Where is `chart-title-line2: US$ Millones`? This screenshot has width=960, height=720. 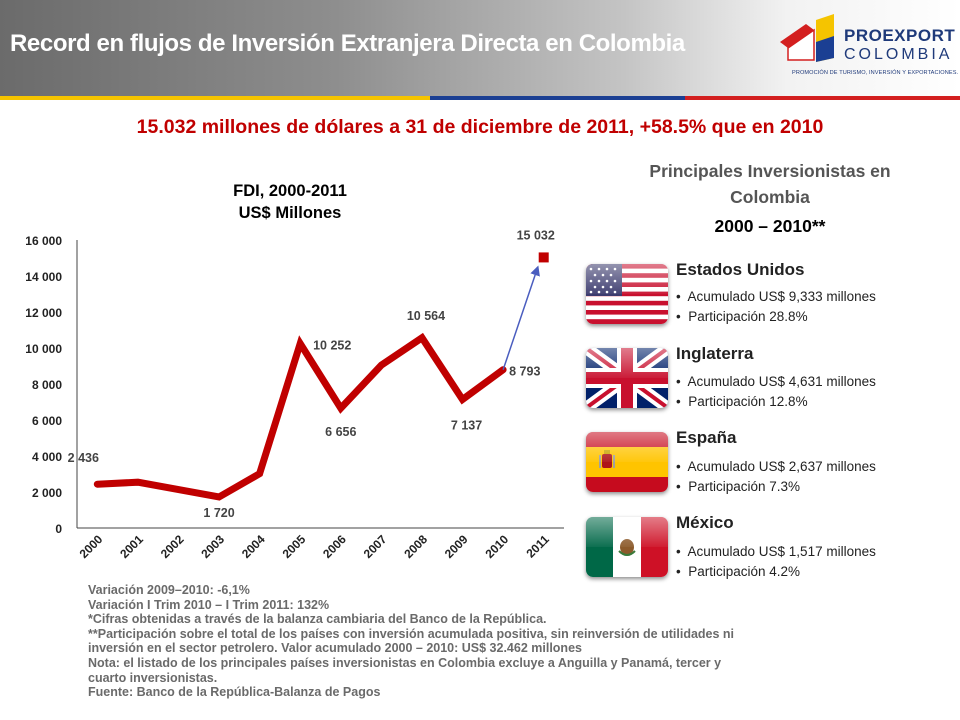
chart-title-line2: US$ Millones is located at coordinates (290, 213).